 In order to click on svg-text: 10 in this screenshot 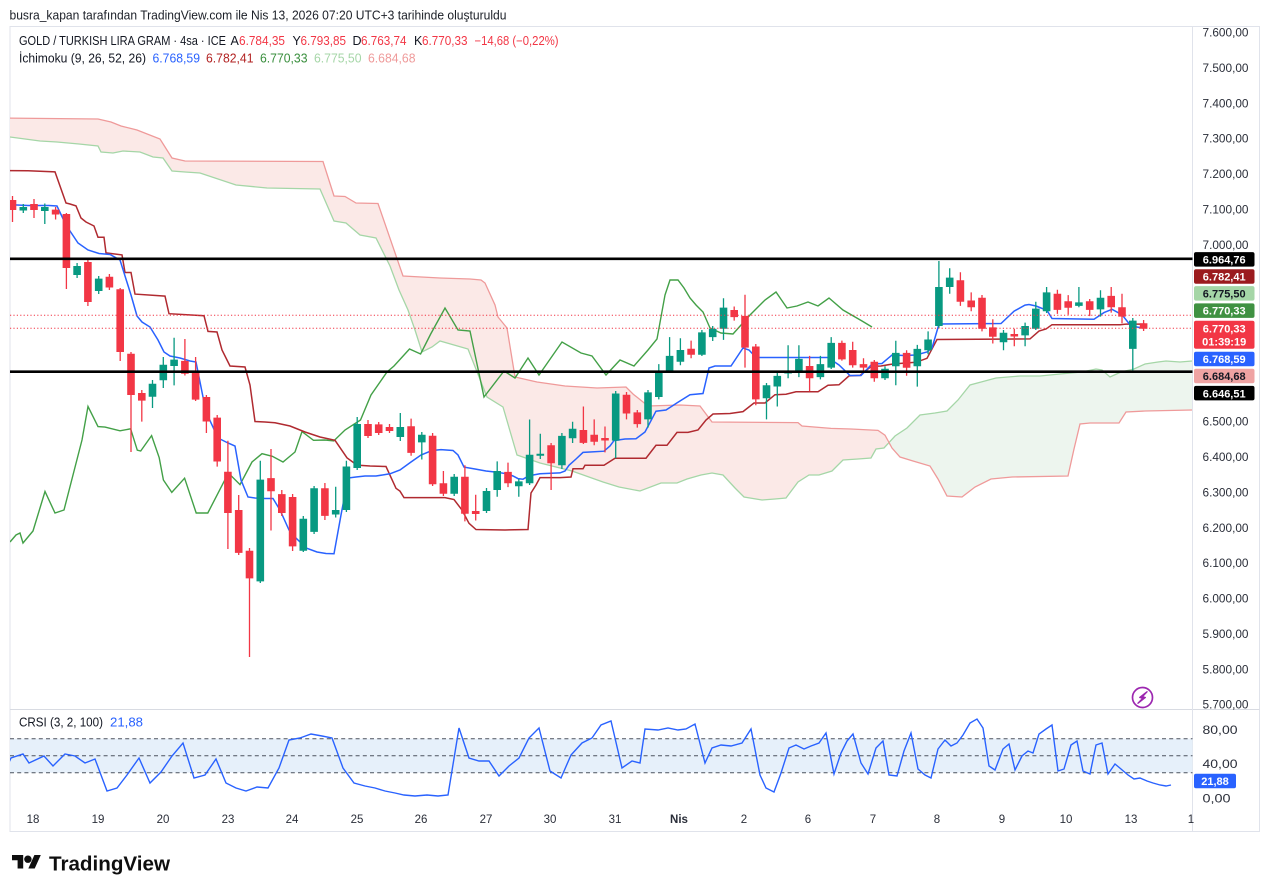, I will do `click(1066, 820)`.